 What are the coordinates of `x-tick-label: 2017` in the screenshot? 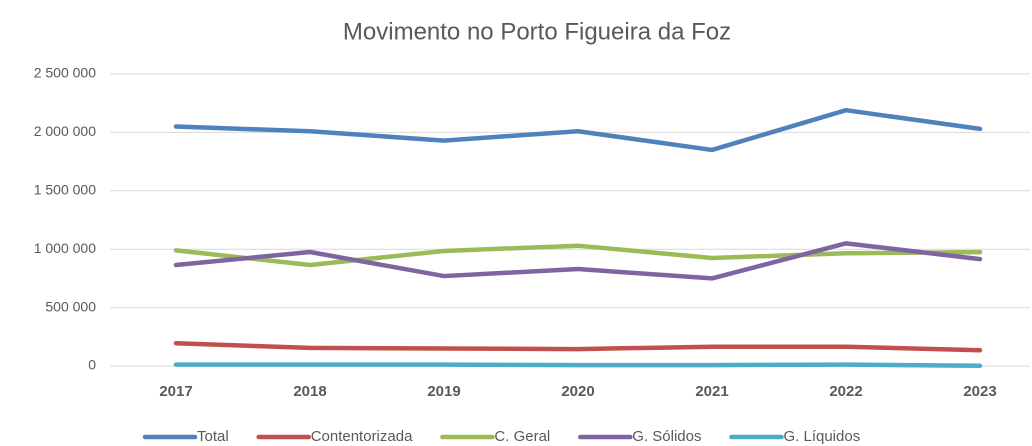 It's located at (175, 391).